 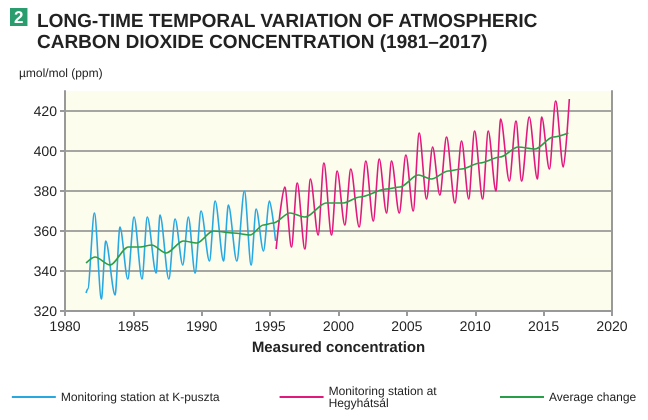 What do you see at coordinates (270, 326) in the screenshot?
I see `x-tick-label: 1995` at bounding box center [270, 326].